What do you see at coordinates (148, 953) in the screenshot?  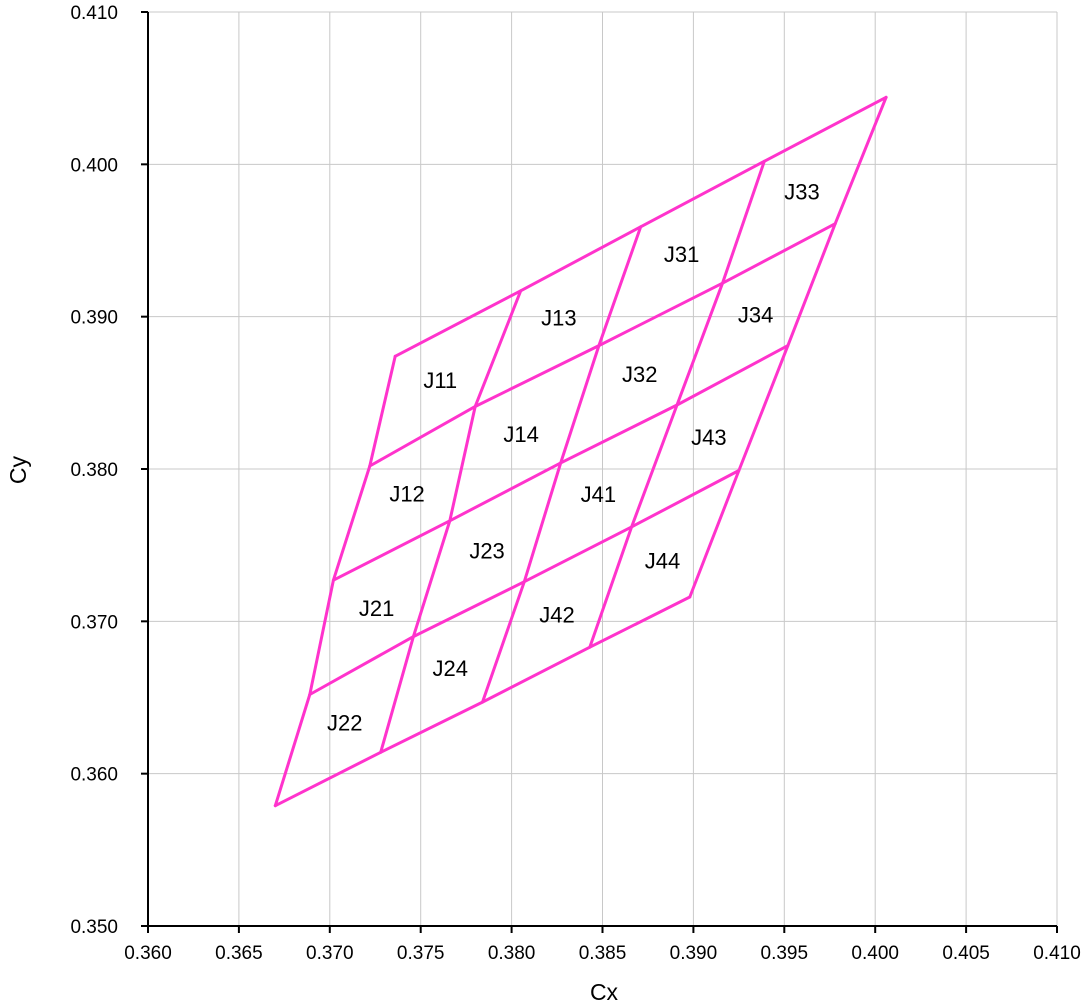 I see `x-tick-label: 0.360` at bounding box center [148, 953].